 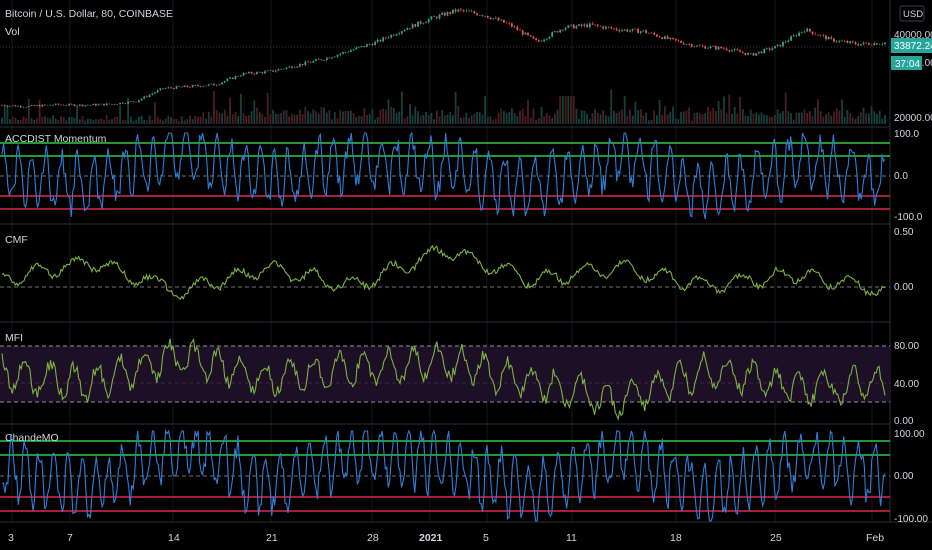 What do you see at coordinates (908, 217) in the screenshot?
I see `accdist-tick-minus100: -100.0` at bounding box center [908, 217].